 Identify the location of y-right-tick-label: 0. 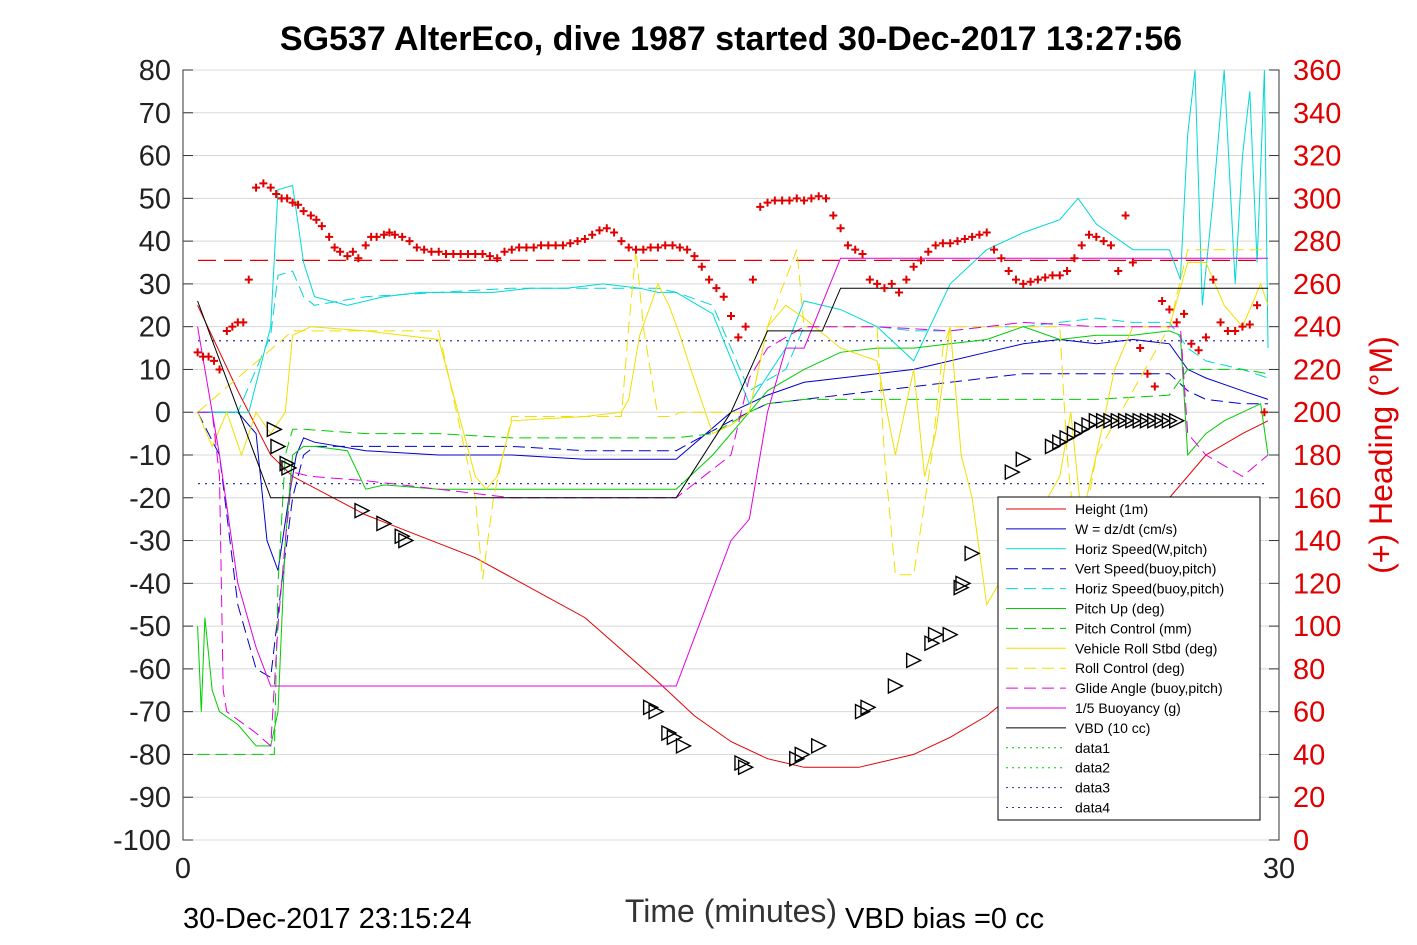
(1301, 841).